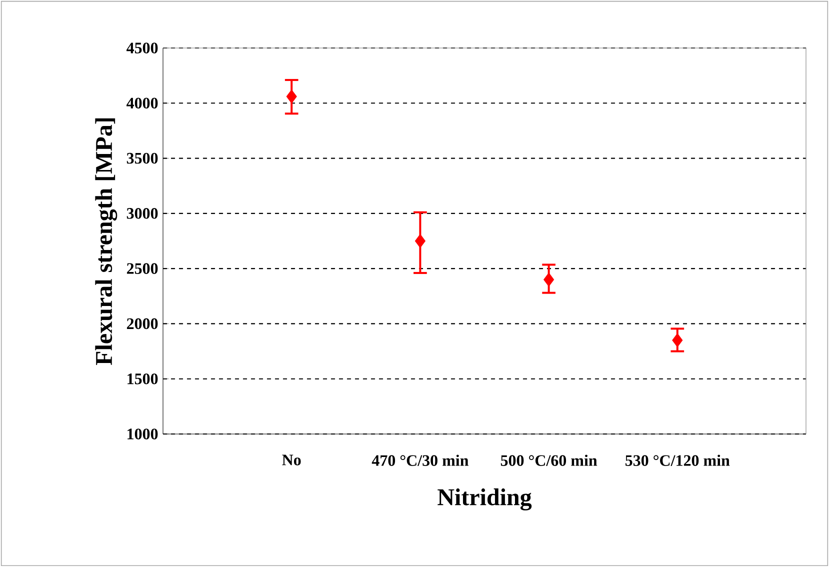 Image resolution: width=829 pixels, height=567 pixels. Describe the element at coordinates (142, 158) in the screenshot. I see `y-tick-label: 3500` at that location.